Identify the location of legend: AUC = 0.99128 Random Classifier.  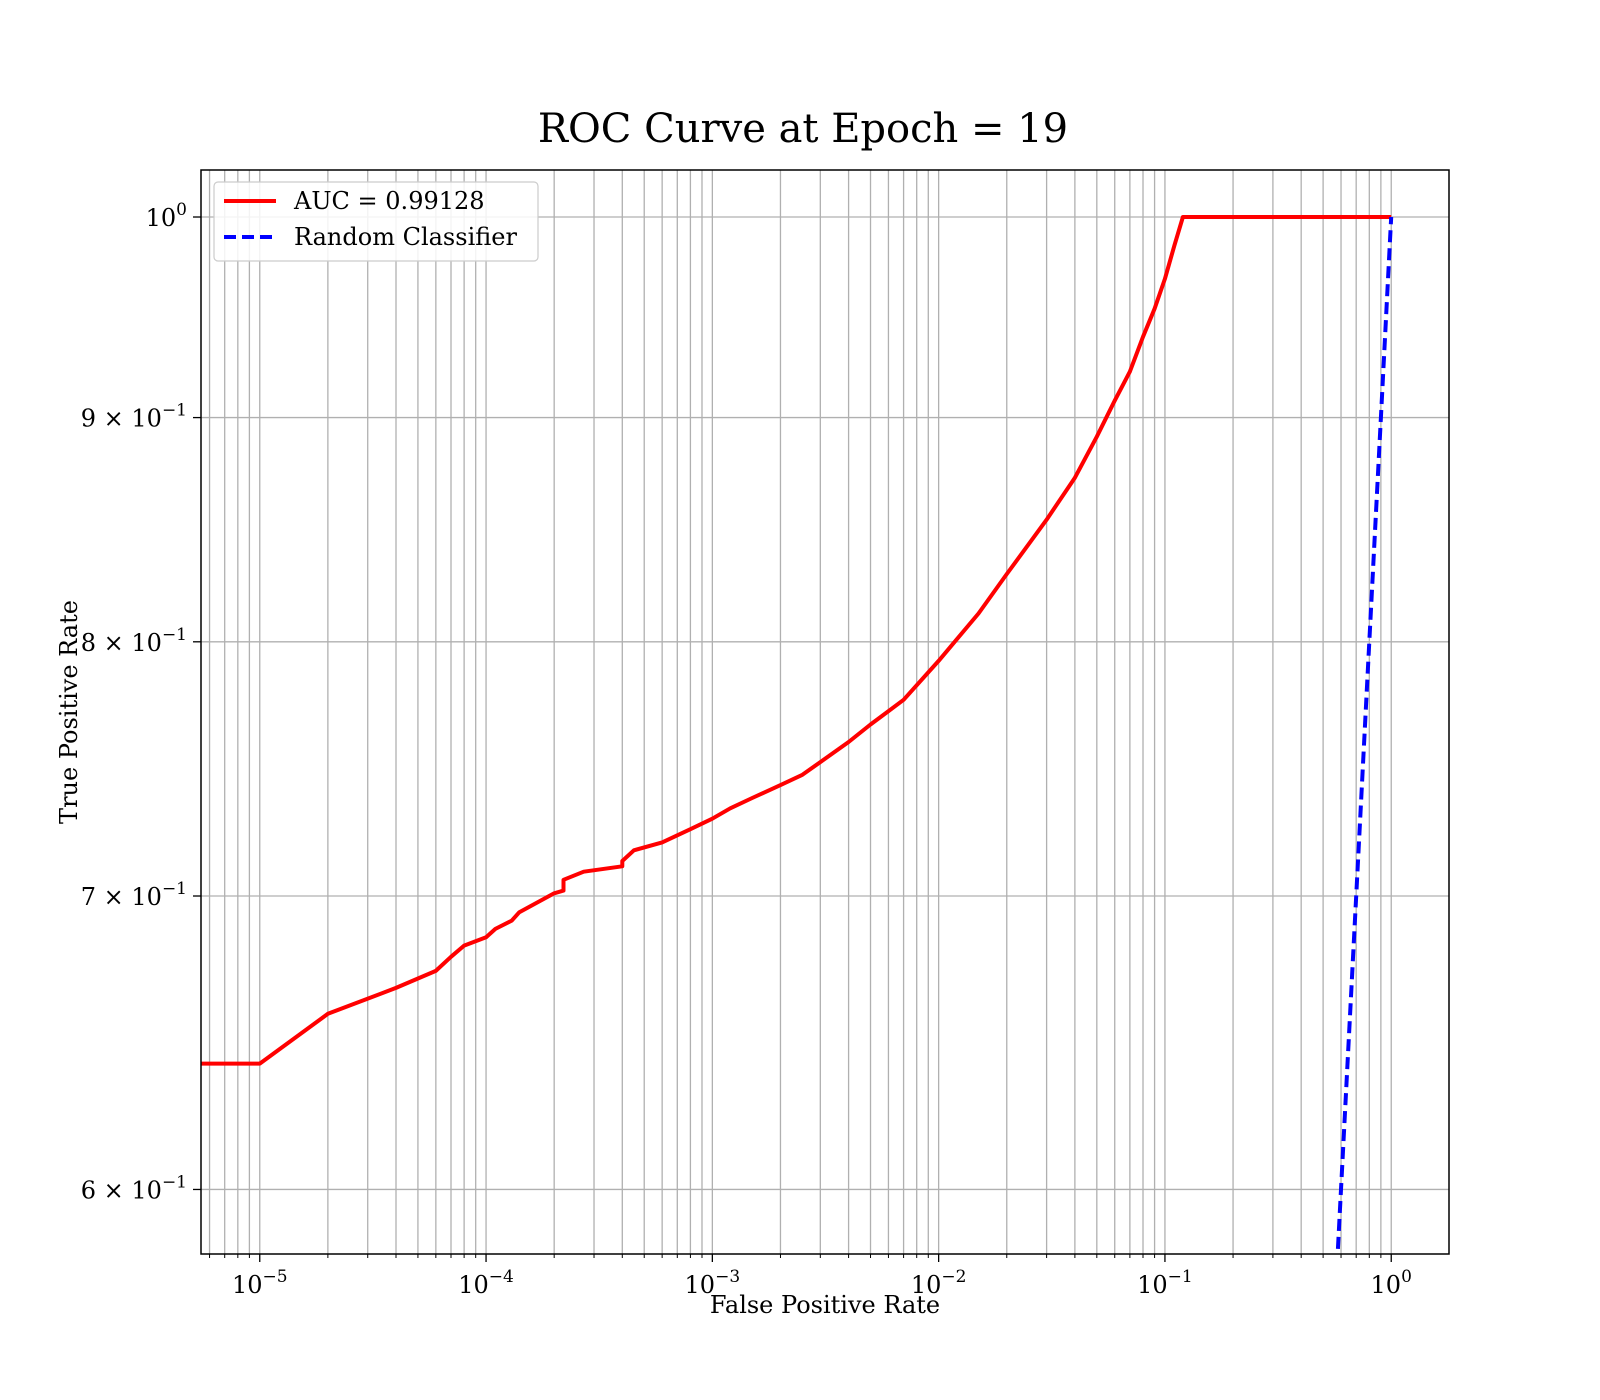
(376, 221).